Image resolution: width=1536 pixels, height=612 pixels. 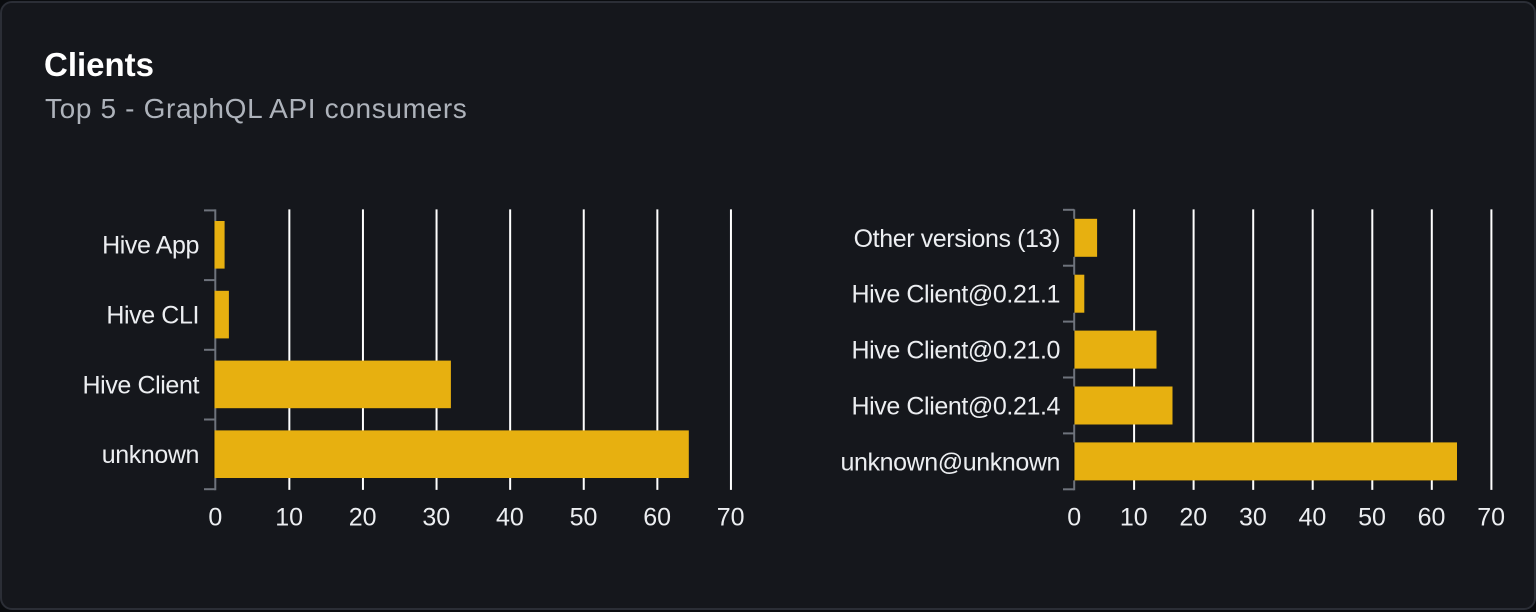 I want to click on svg-text: unknown@unknown, so click(x=950, y=462).